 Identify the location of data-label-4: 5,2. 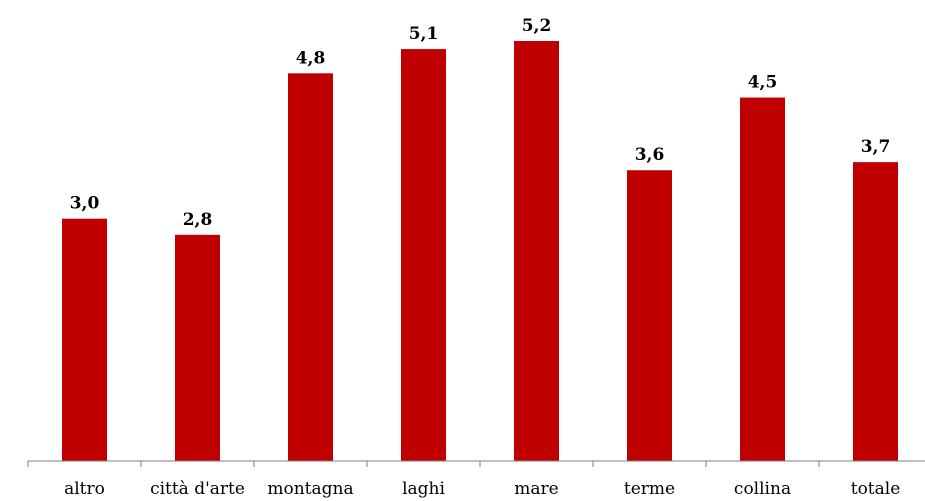
(537, 26).